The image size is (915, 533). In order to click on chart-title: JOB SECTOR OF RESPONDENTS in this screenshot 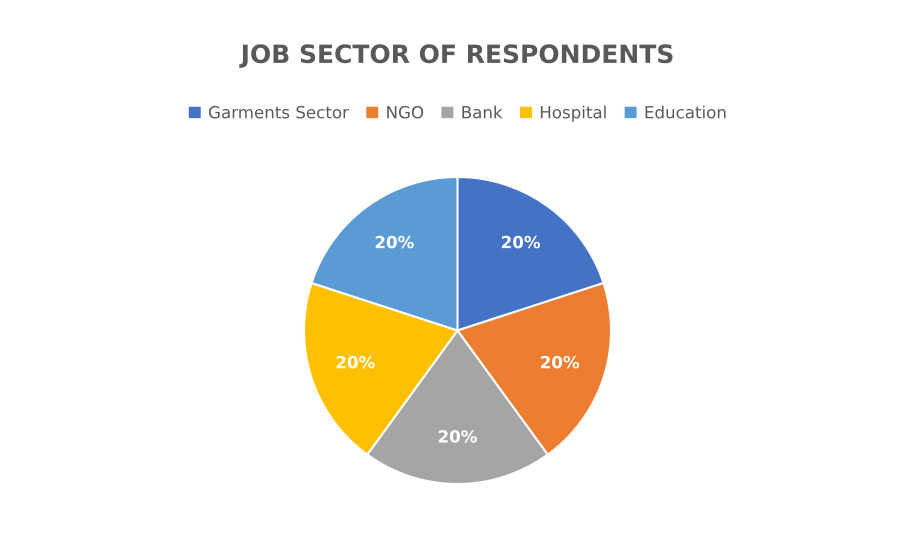, I will do `click(456, 56)`.